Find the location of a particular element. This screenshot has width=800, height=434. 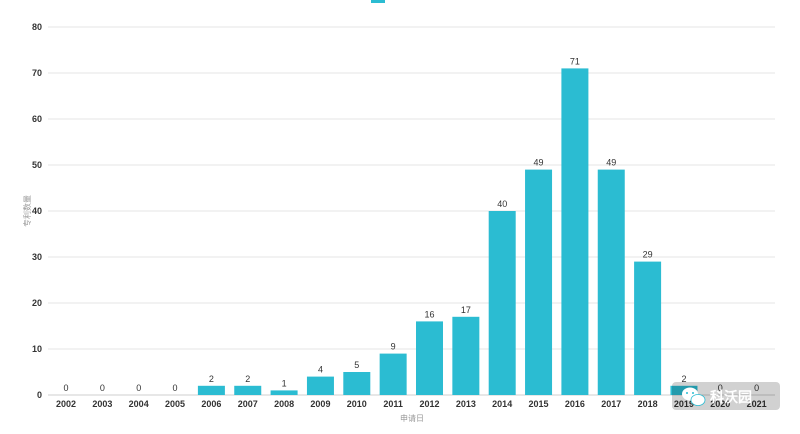

data-label-2006: 2 is located at coordinates (211, 379).